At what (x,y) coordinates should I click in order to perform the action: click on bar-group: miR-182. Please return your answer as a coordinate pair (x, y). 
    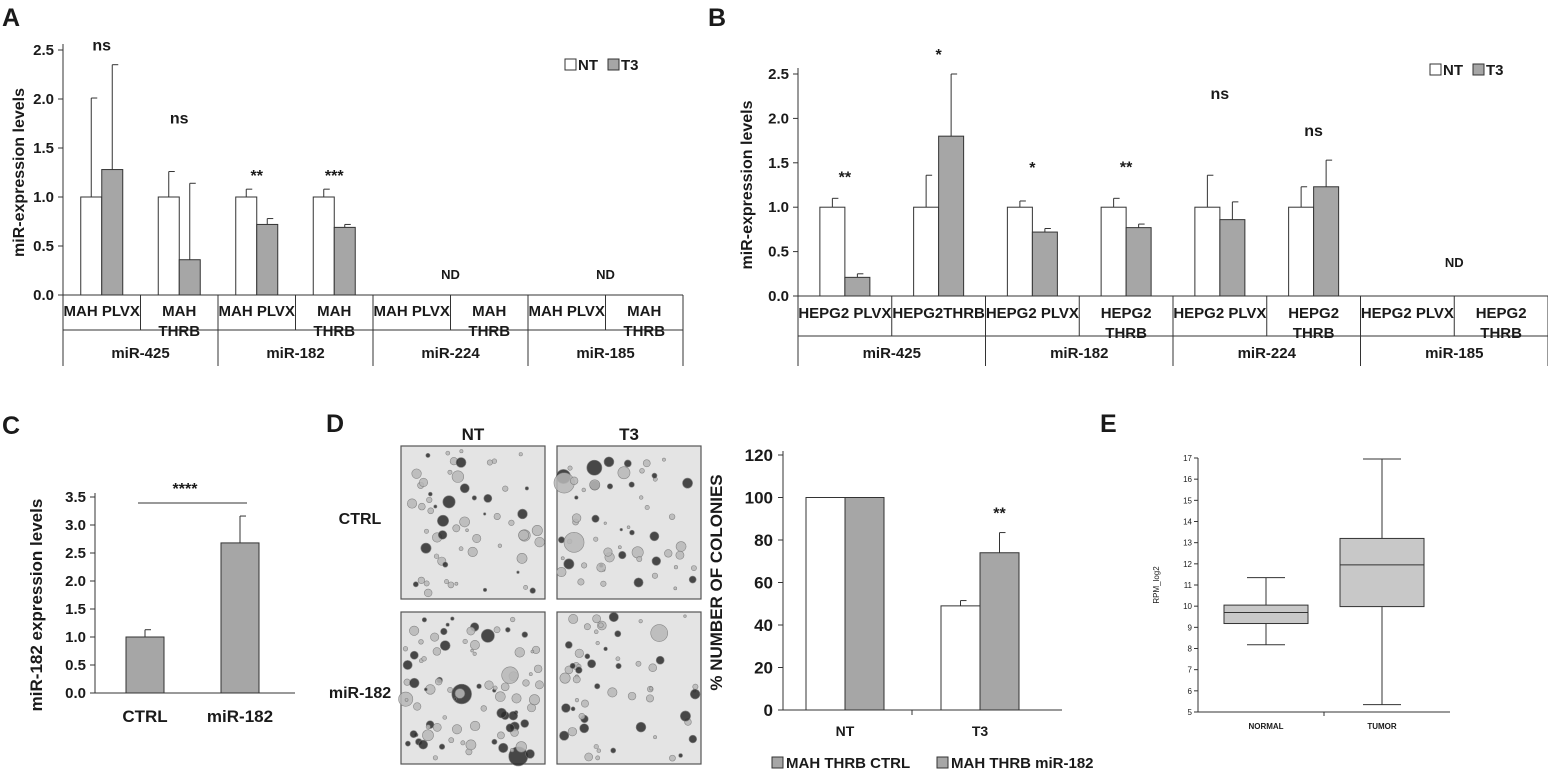
    Looking at the image, I should click on (240, 620).